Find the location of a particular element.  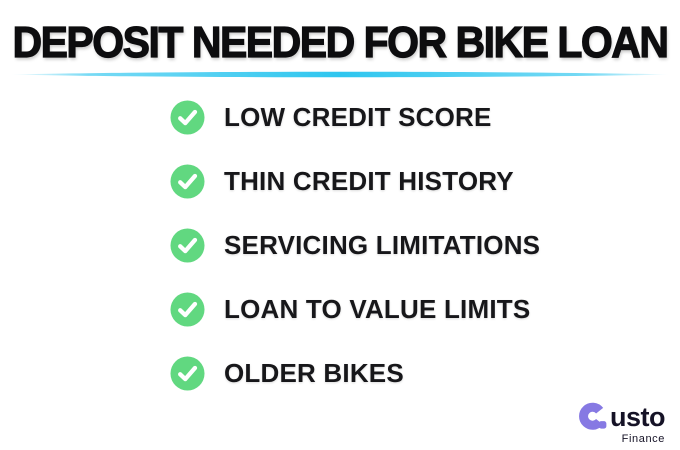

brand-logo: usto Finance is located at coordinates (622, 423).